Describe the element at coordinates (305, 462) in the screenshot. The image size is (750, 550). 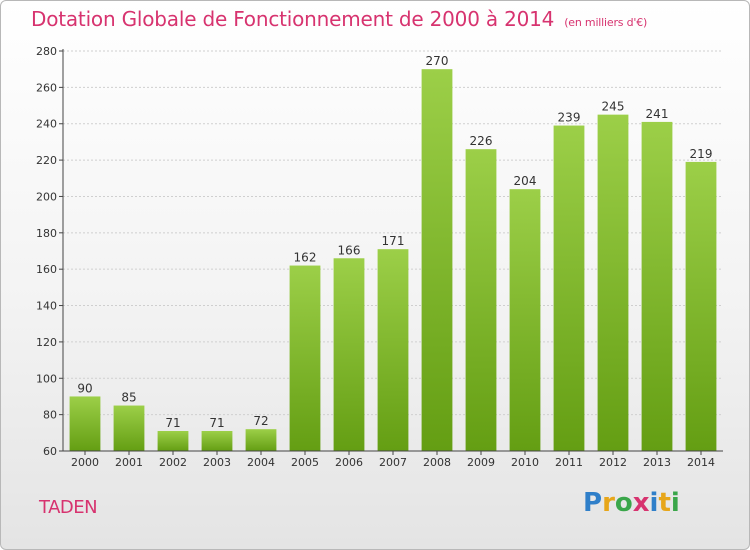
I see `x-tick-label: 2005` at that location.